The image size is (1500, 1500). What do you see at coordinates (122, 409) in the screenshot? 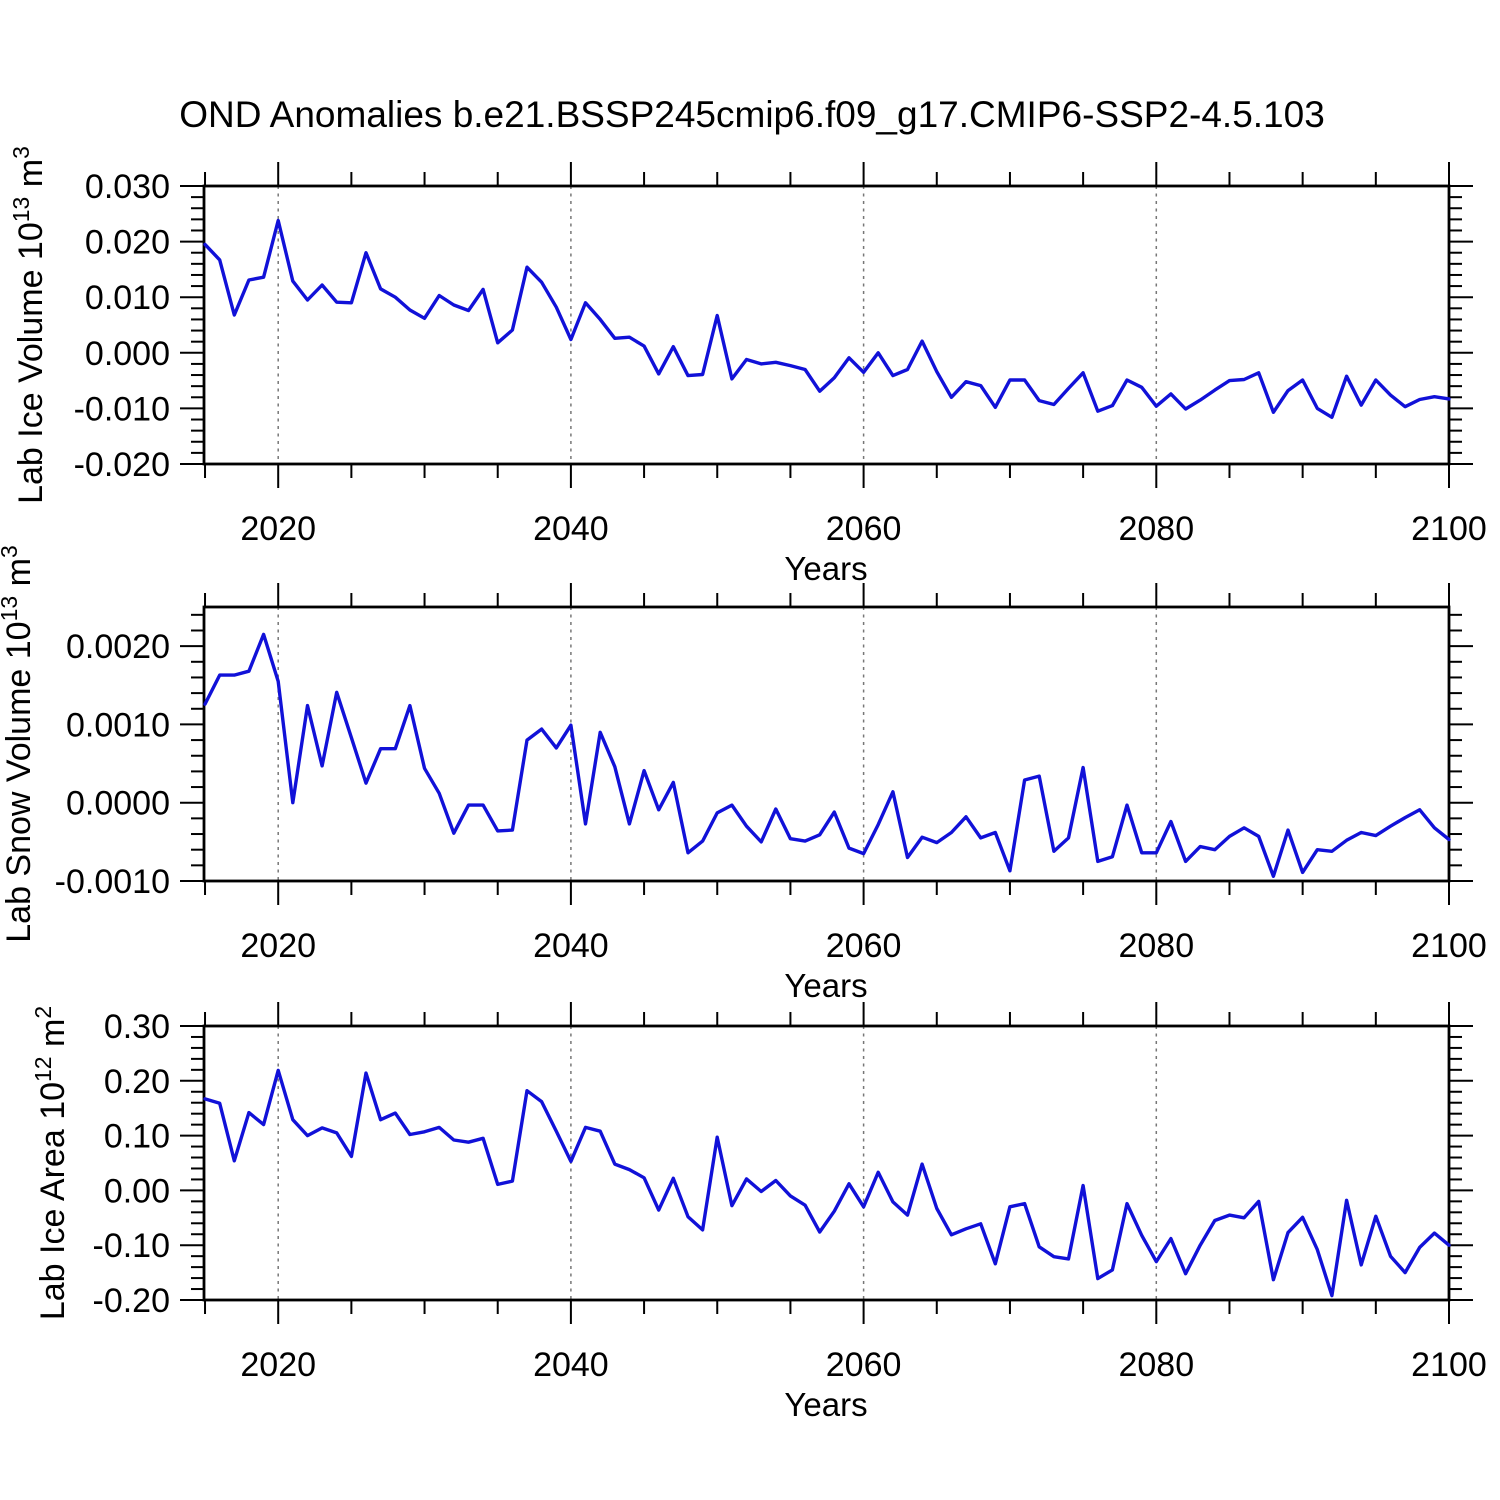
I see `y-tick-label: -0.010` at bounding box center [122, 409].